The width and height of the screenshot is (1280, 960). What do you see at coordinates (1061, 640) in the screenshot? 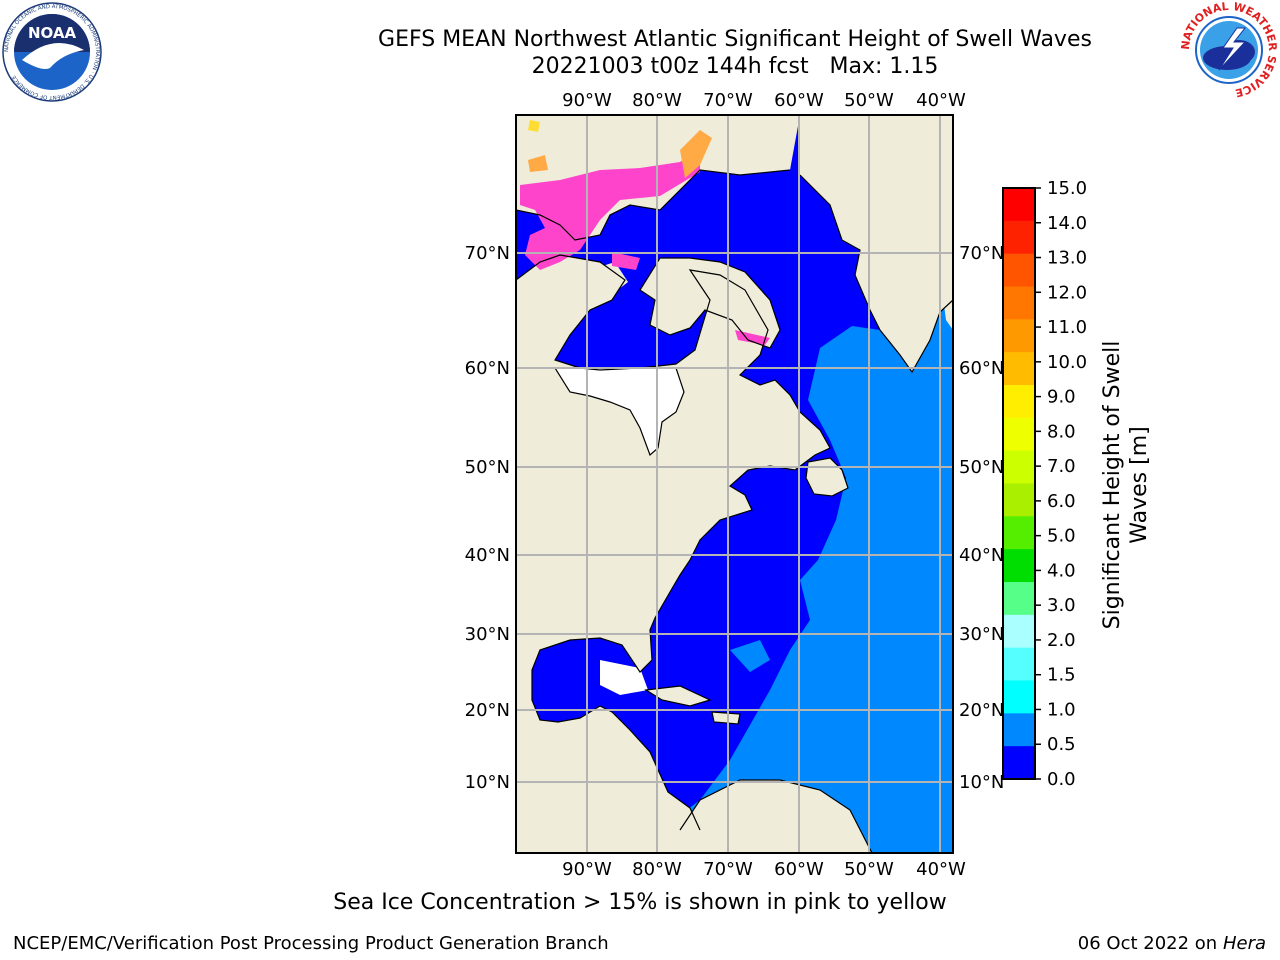
I see `colorbar-tick-label: 2.0` at bounding box center [1061, 640].